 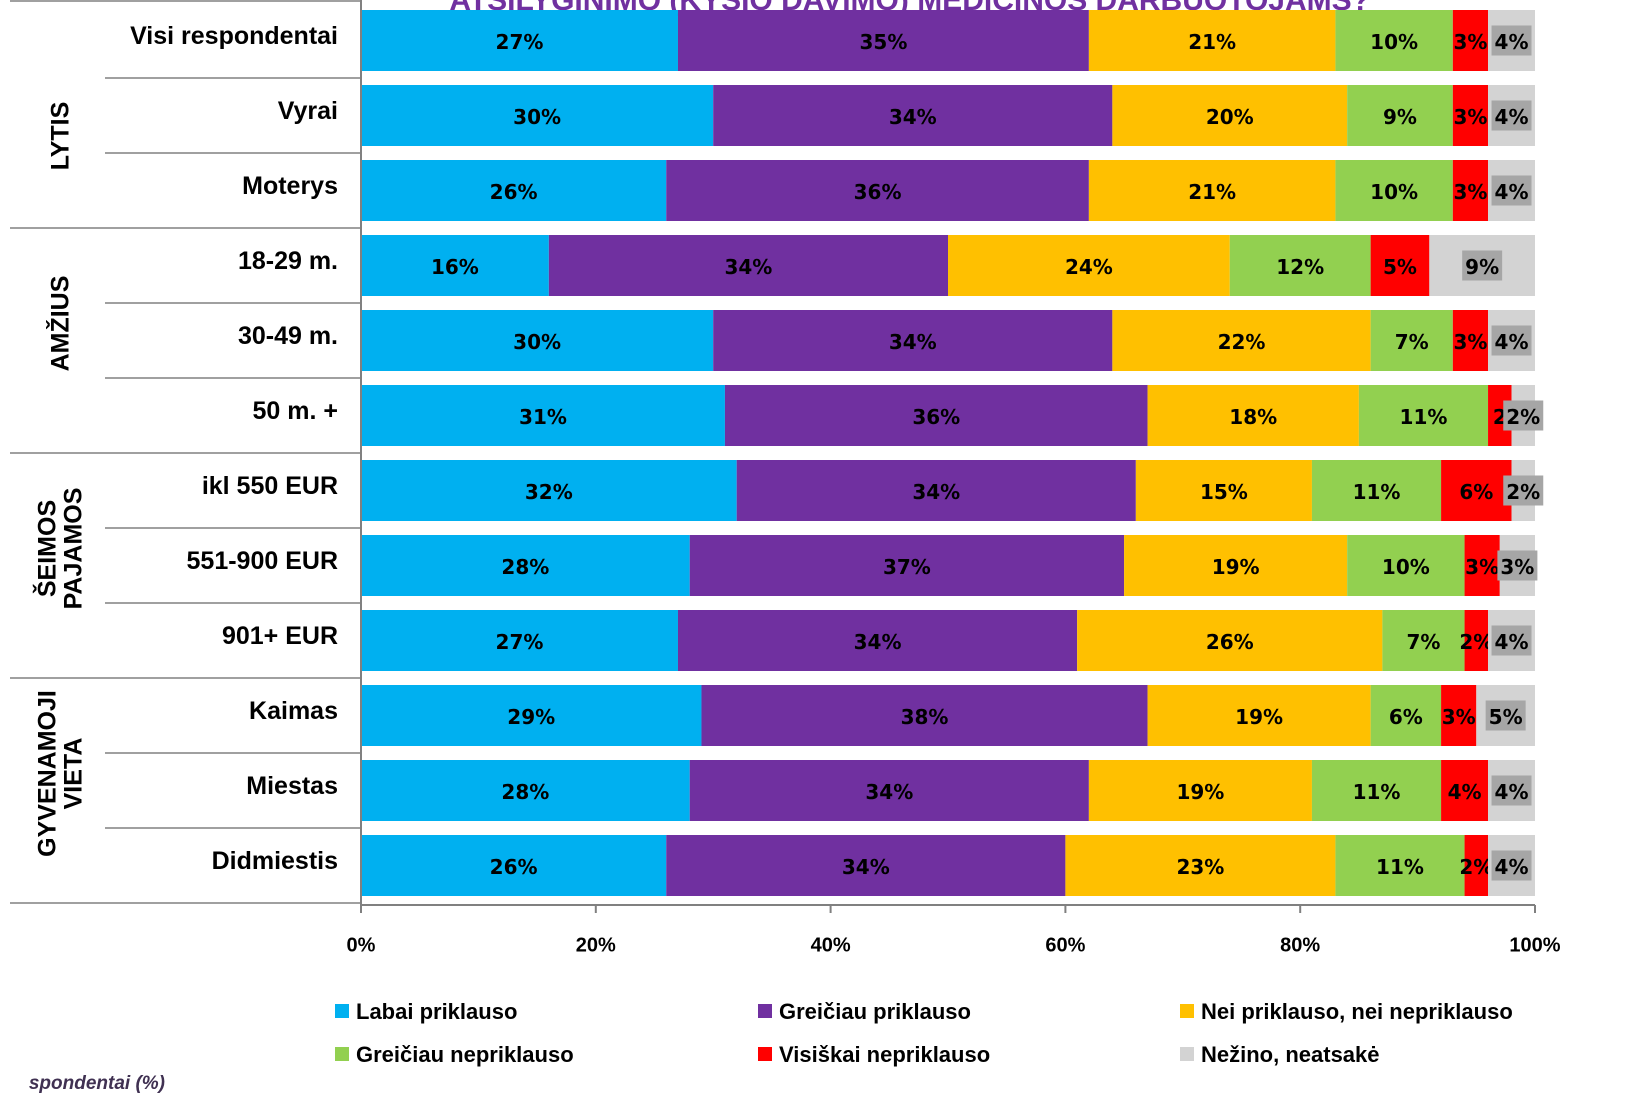 What do you see at coordinates (234, 36) in the screenshot?
I see `category-label: Visi respondentai` at bounding box center [234, 36].